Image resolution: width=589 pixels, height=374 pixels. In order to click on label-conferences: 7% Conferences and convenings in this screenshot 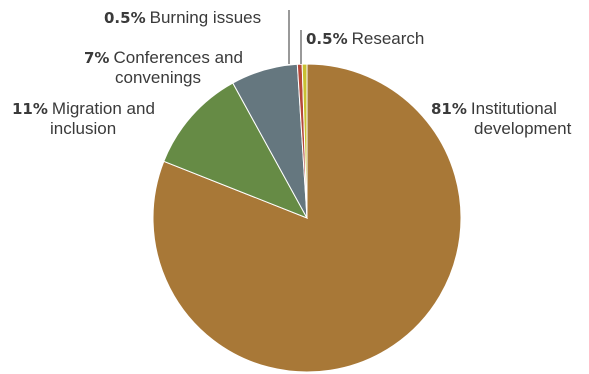, I will do `click(163, 68)`.